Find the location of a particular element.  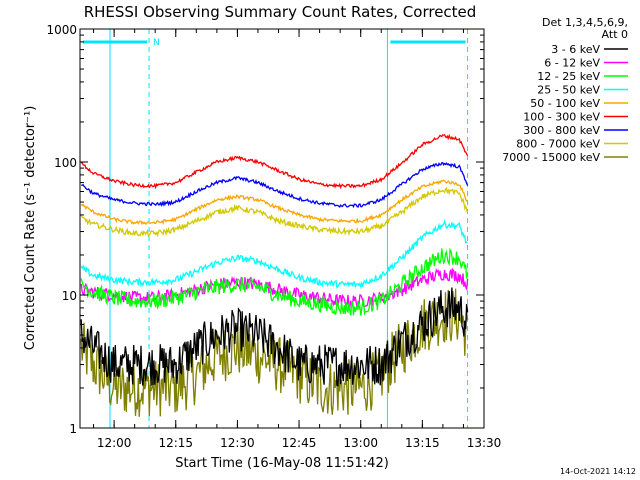

series-line-6-12-keV is located at coordinates (274, 288).